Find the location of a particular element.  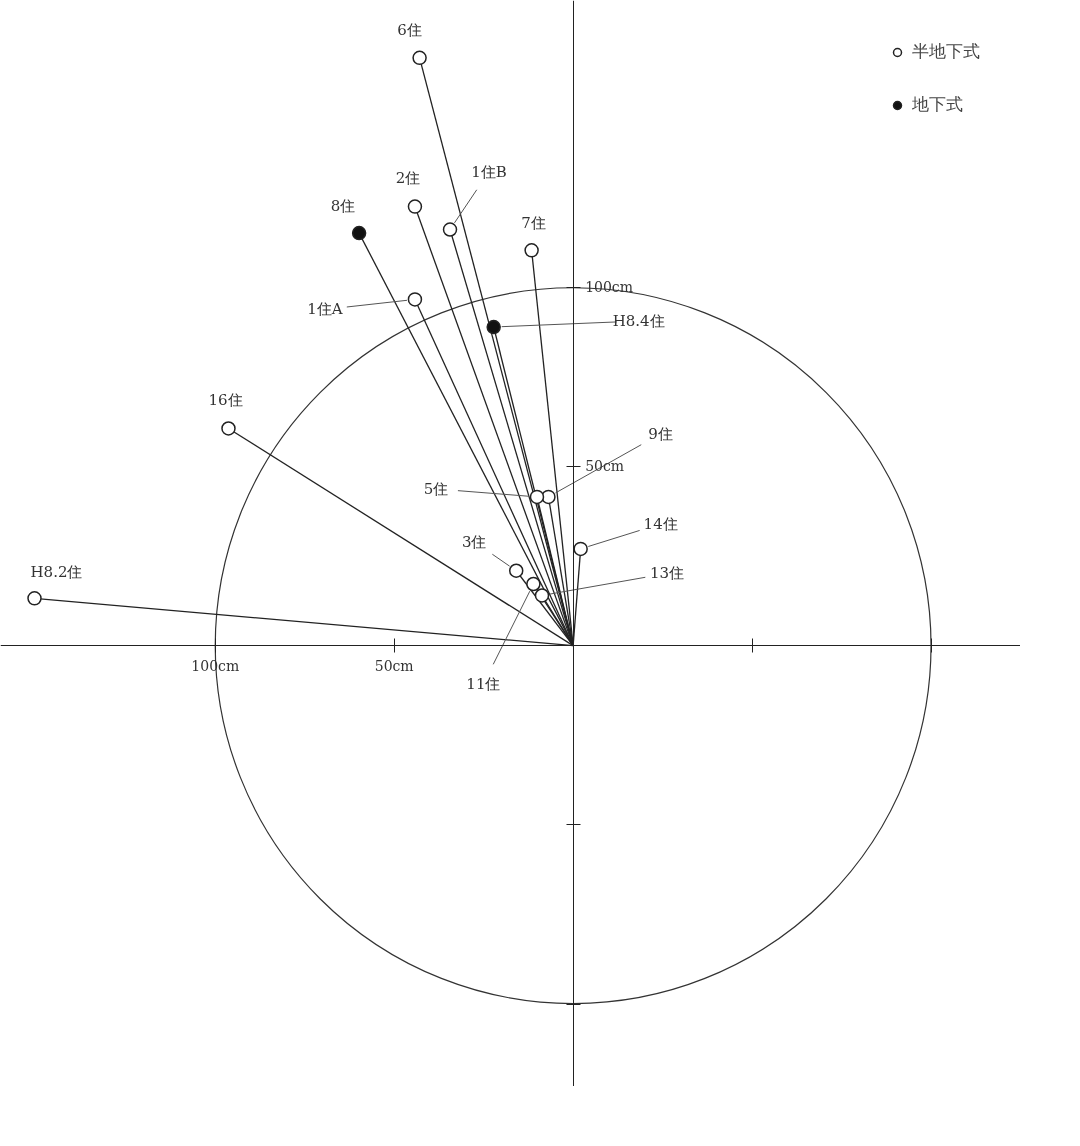

annotation: 13住 is located at coordinates (667, 573).